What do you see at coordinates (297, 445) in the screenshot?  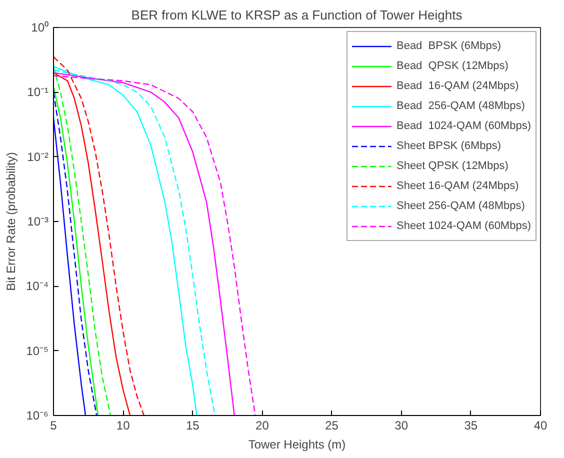 I see `x-axis-title: Tower Heights (m)` at bounding box center [297, 445].